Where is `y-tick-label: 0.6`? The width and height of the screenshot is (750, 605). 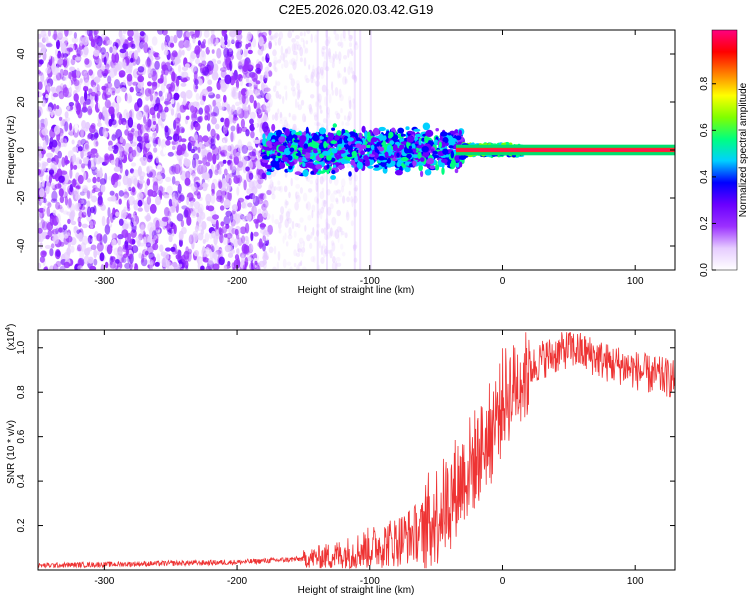 y-tick-label: 0.6 is located at coordinates (21, 436).